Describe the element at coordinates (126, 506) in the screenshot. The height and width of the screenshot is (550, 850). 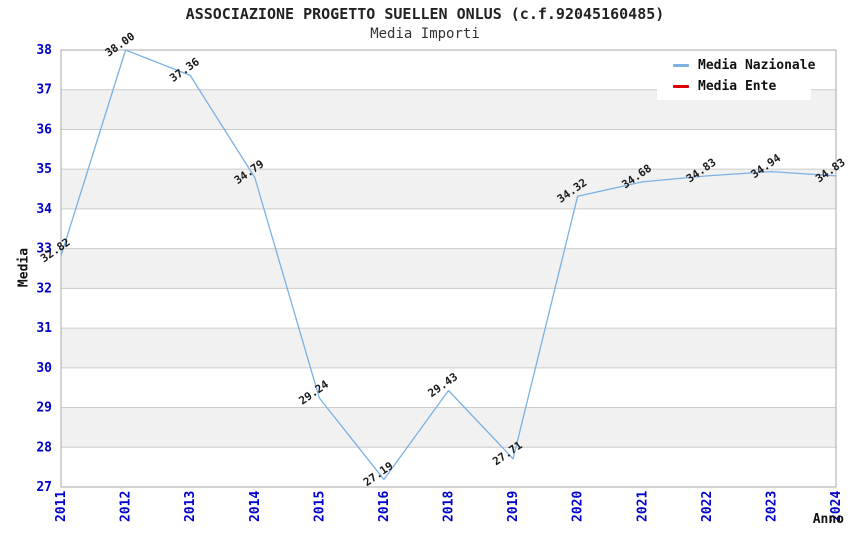
I see `x-tick-label: 2012` at that location.